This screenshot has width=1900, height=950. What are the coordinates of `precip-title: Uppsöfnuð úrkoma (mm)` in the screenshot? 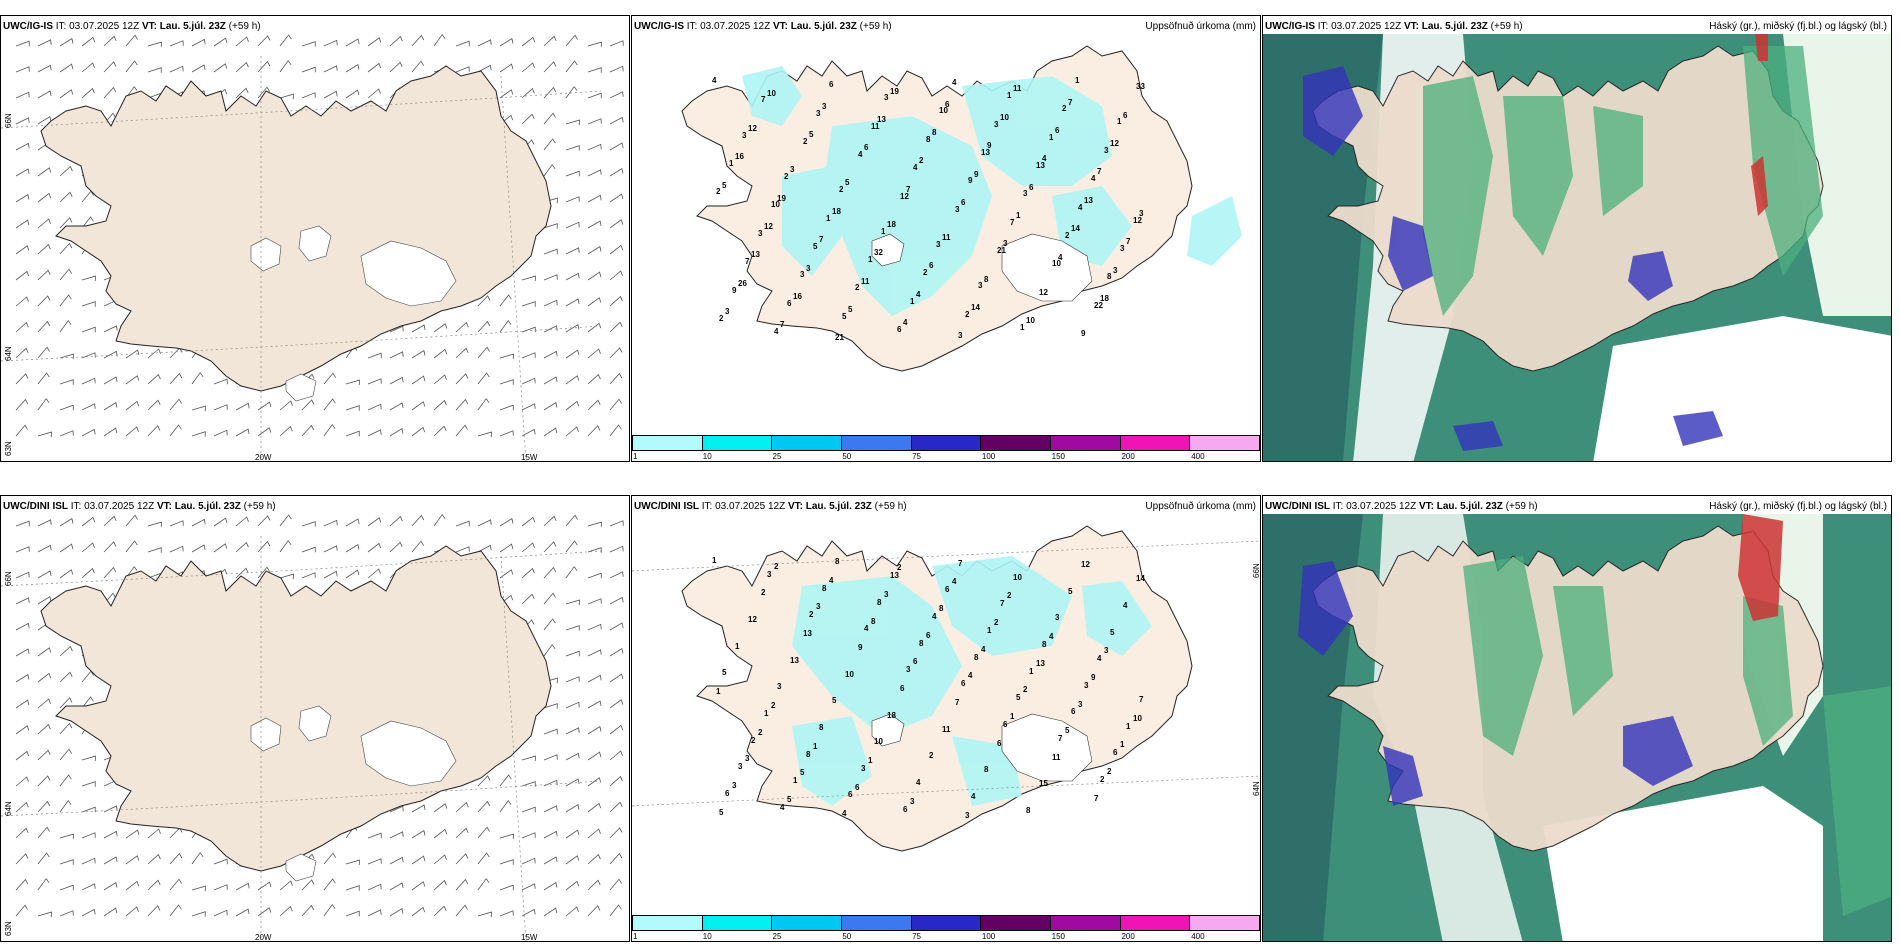 It's located at (1200, 506).